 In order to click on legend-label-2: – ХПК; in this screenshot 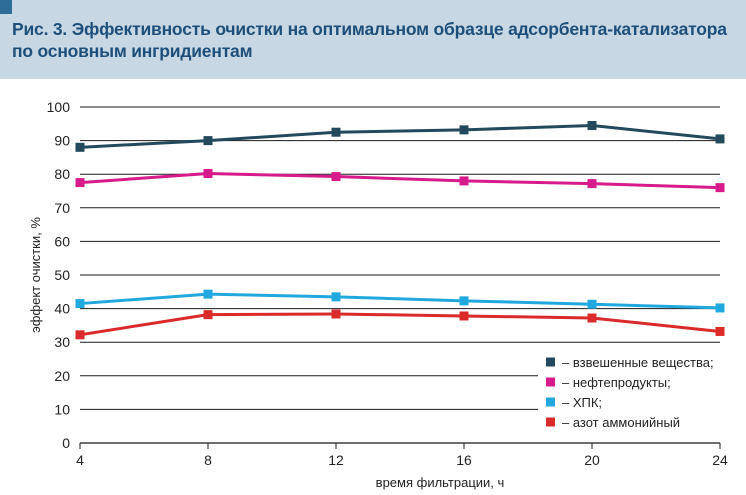, I will do `click(582, 402)`.